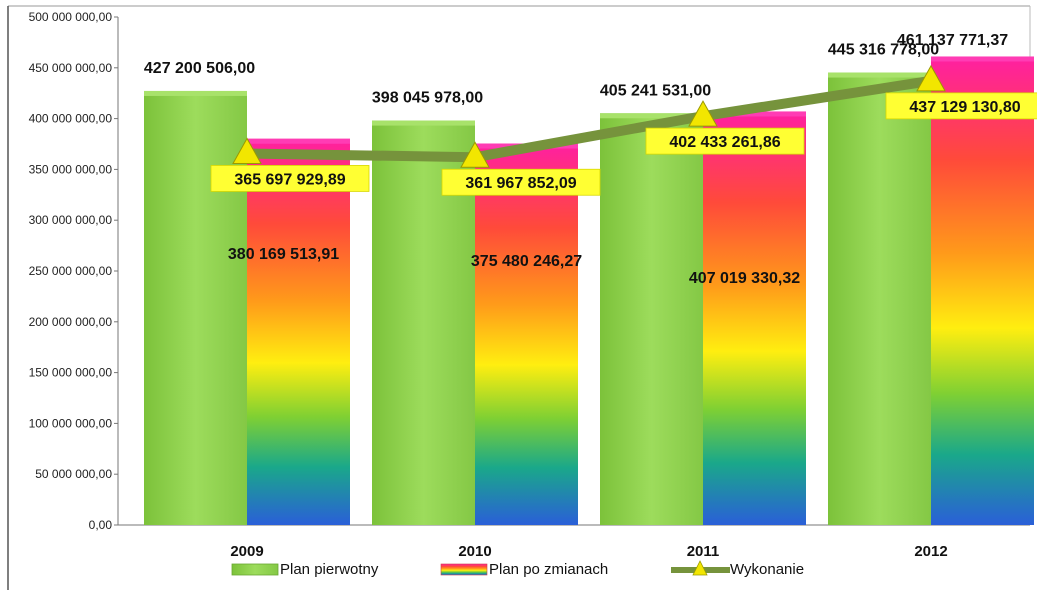 This screenshot has width=1037, height=593. I want to click on legend-label-wykonanie: Wykonanie, so click(767, 569).